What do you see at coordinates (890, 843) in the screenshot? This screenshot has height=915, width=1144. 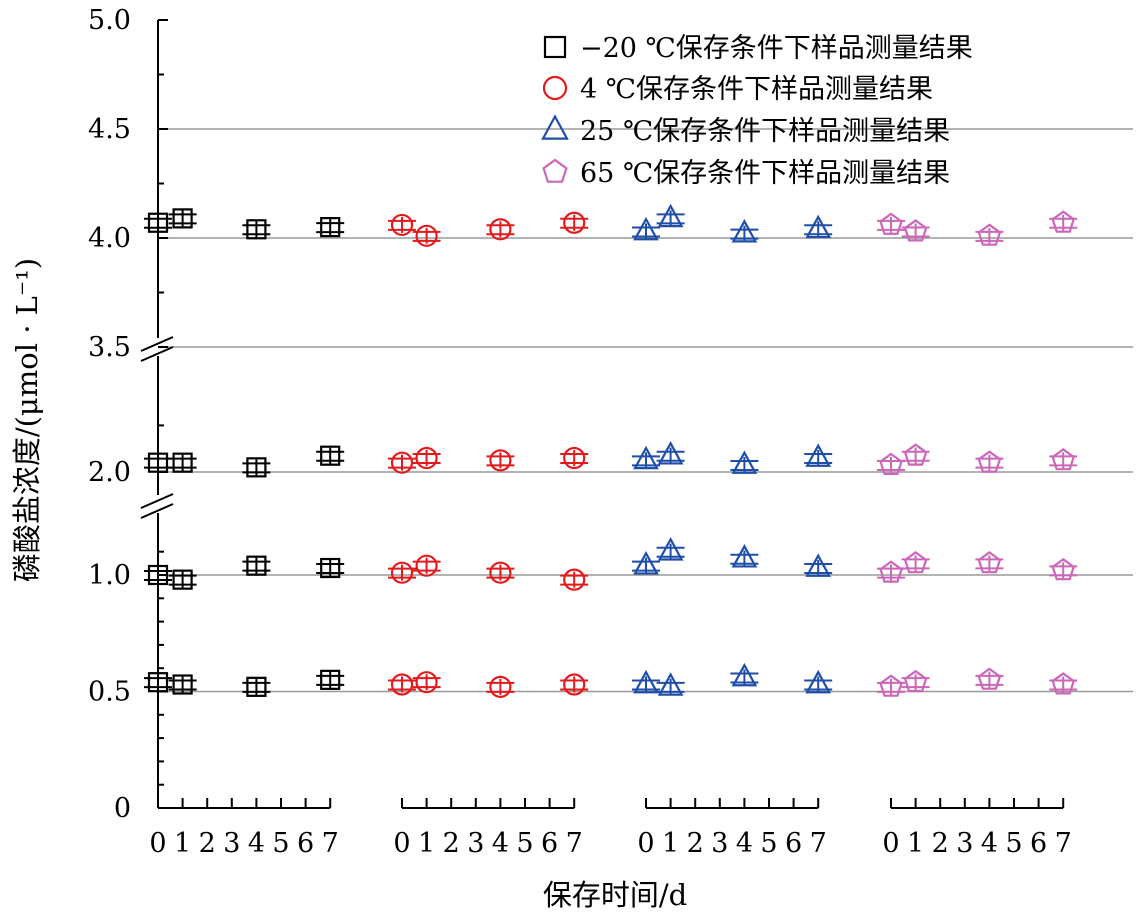 I see `x-tick-label: 0` at bounding box center [890, 843].